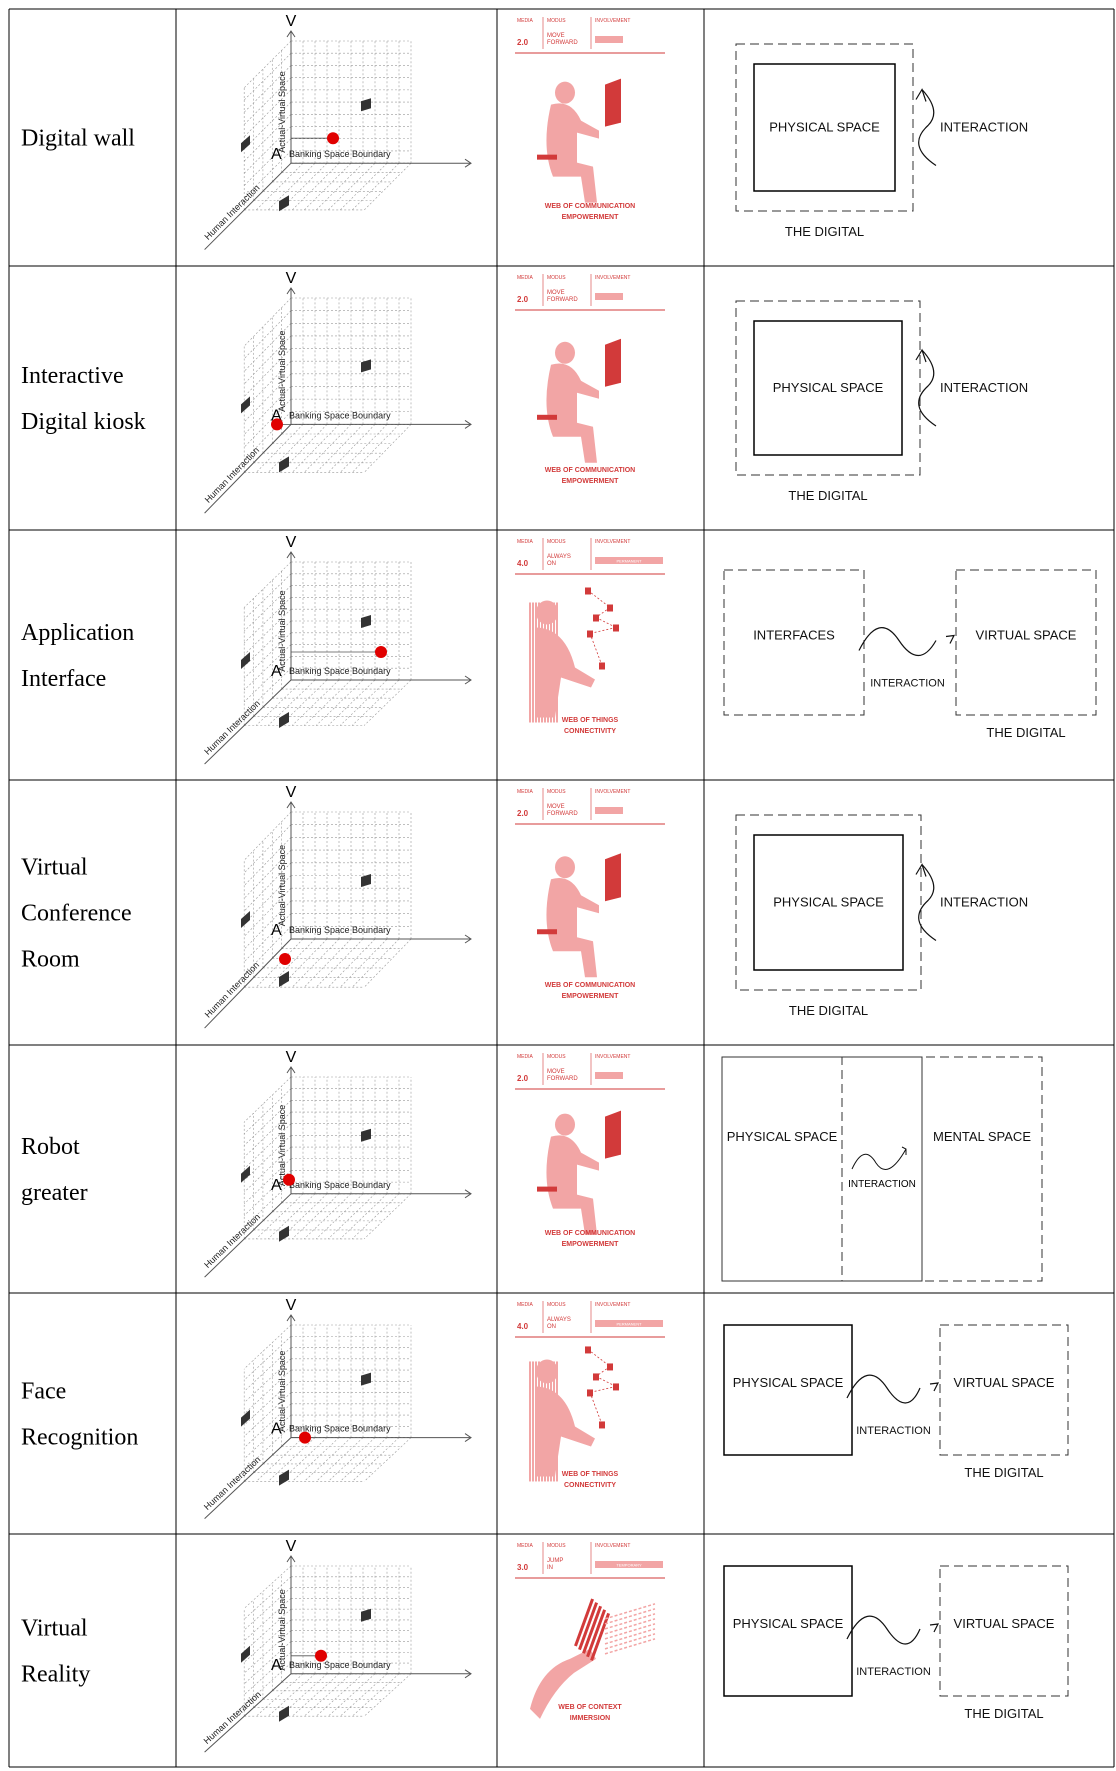  What do you see at coordinates (523, 42) in the screenshot?
I see `poster-media: 2.0` at bounding box center [523, 42].